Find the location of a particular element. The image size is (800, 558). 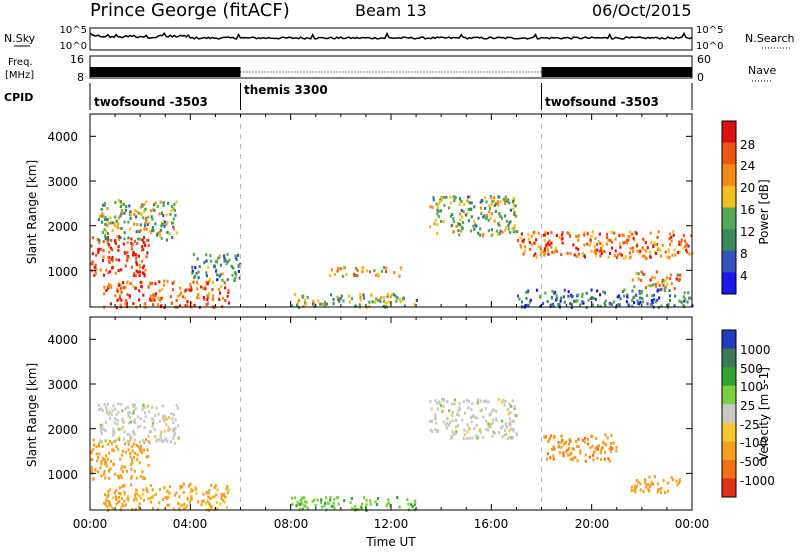

freq-right-tick-bottom: 0 is located at coordinates (700, 77).